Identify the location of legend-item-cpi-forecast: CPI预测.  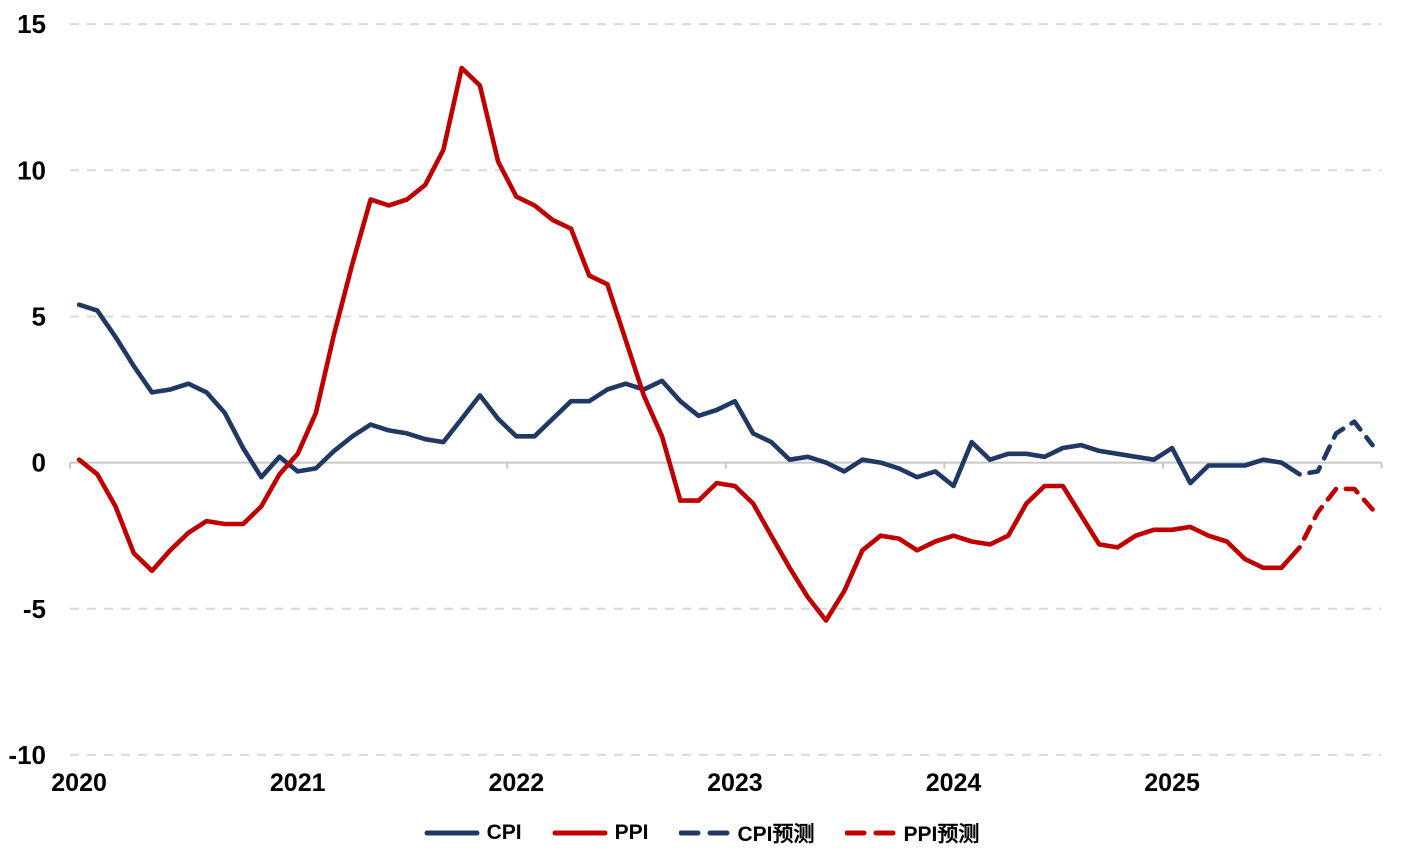
(746, 833).